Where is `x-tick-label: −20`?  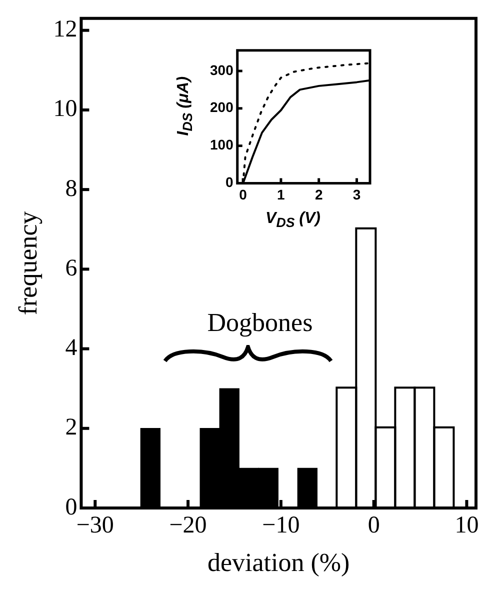
x-tick-label: −20 is located at coordinates (188, 525).